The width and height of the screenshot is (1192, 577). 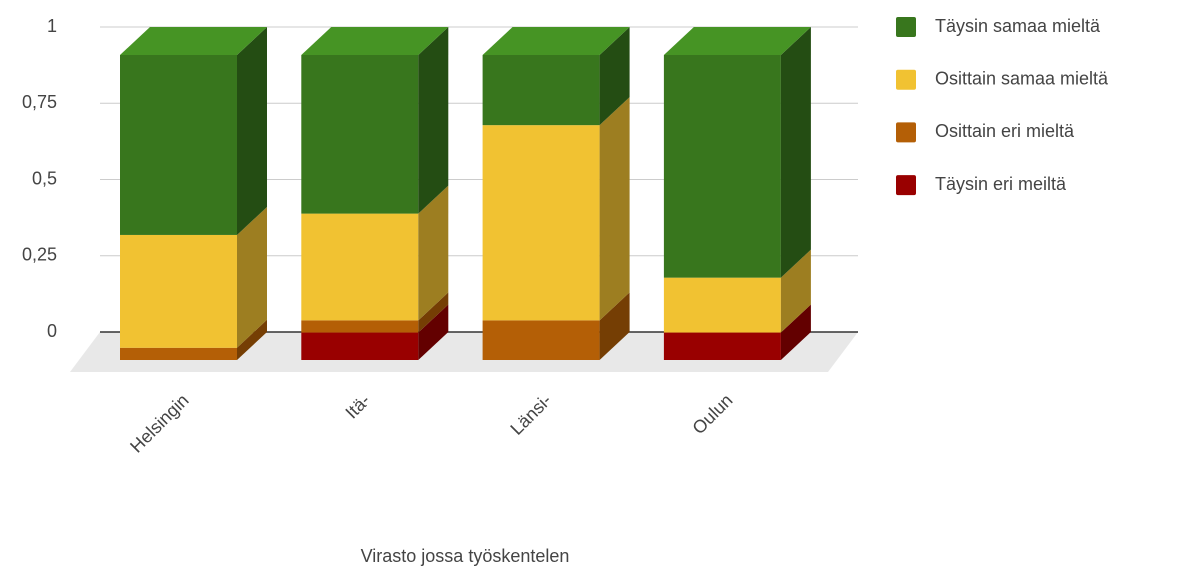 What do you see at coordinates (357, 406) in the screenshot?
I see `x-tick-label: Itä-` at bounding box center [357, 406].